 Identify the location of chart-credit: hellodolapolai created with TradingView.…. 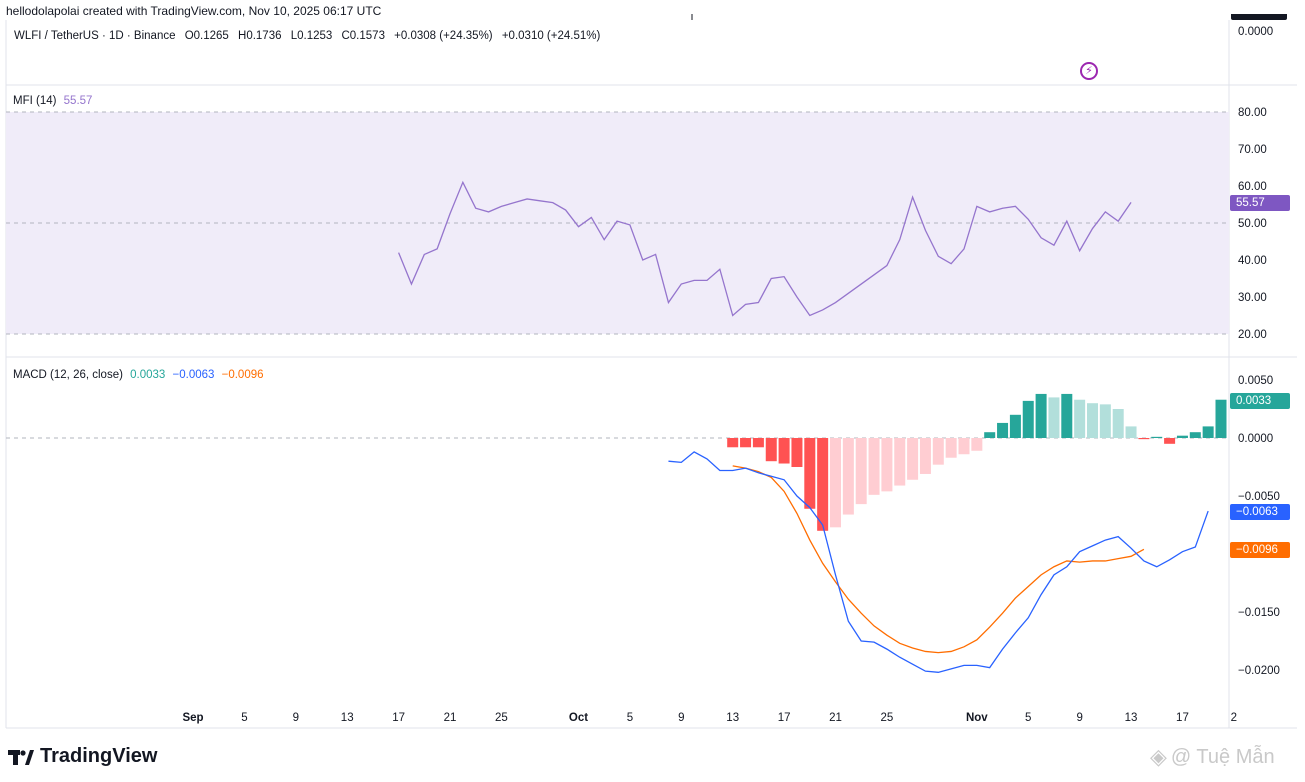
(194, 11).